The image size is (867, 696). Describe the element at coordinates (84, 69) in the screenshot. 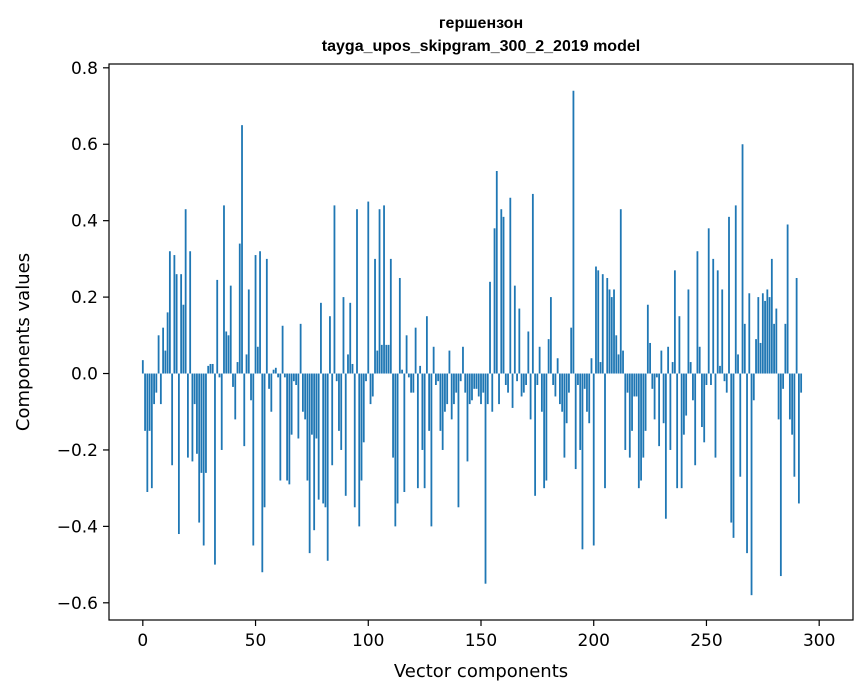

I see `y-tick-label: 0.8` at that location.